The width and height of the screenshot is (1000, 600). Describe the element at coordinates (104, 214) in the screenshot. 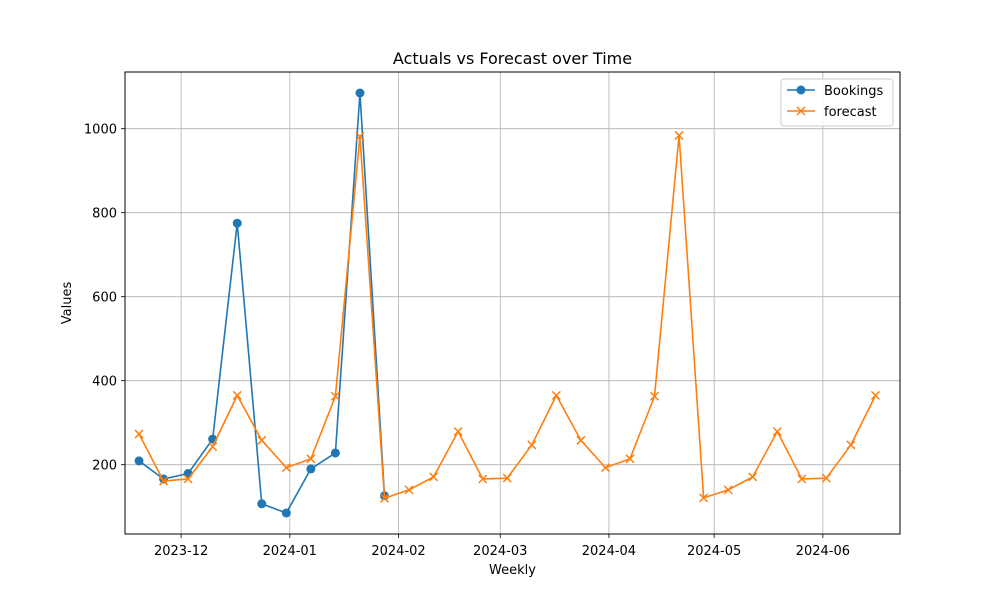

I see `y-tick-label: 800` at that location.